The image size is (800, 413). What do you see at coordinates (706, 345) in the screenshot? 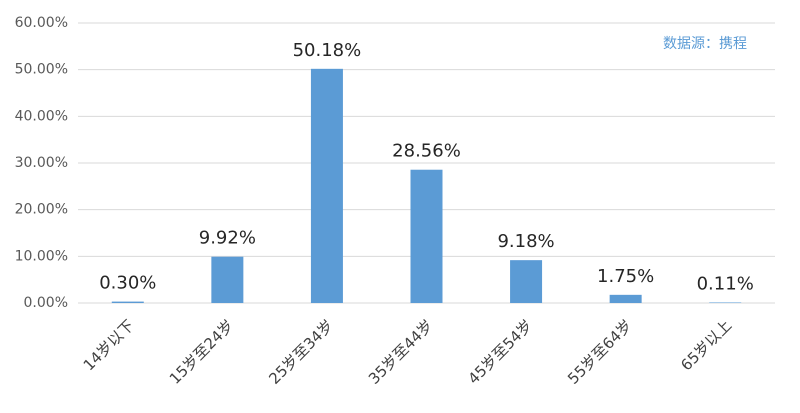
I see `x-tick-label: 65岁以上` at bounding box center [706, 345].